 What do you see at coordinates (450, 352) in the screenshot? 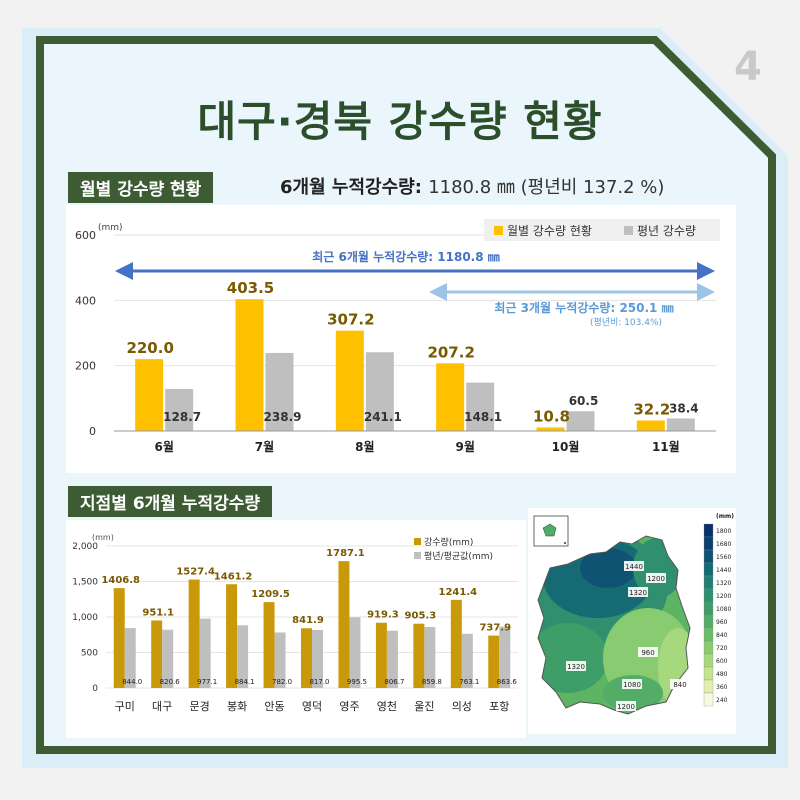
I see `data-label-monthly: 207.2` at bounding box center [450, 352].